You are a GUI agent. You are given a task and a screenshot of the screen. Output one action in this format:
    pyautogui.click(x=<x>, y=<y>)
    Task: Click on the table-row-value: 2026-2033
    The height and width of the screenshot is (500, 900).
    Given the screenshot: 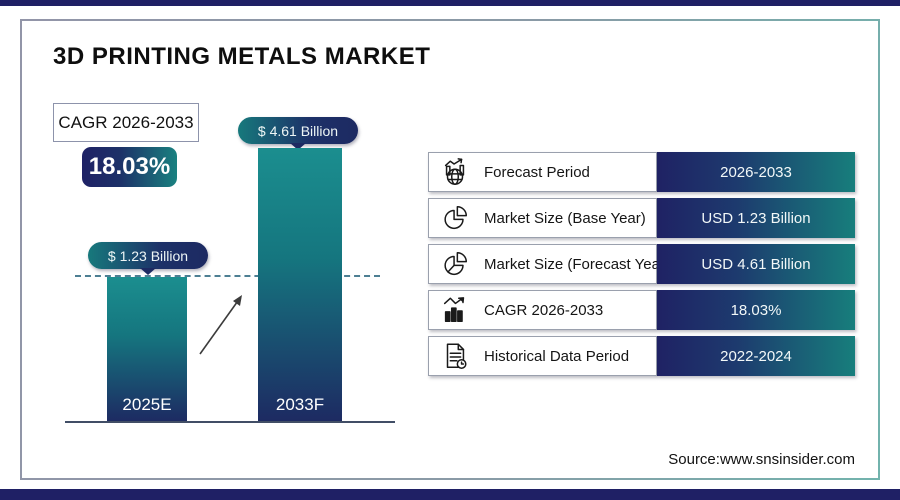 What is the action you would take?
    pyautogui.click(x=756, y=172)
    